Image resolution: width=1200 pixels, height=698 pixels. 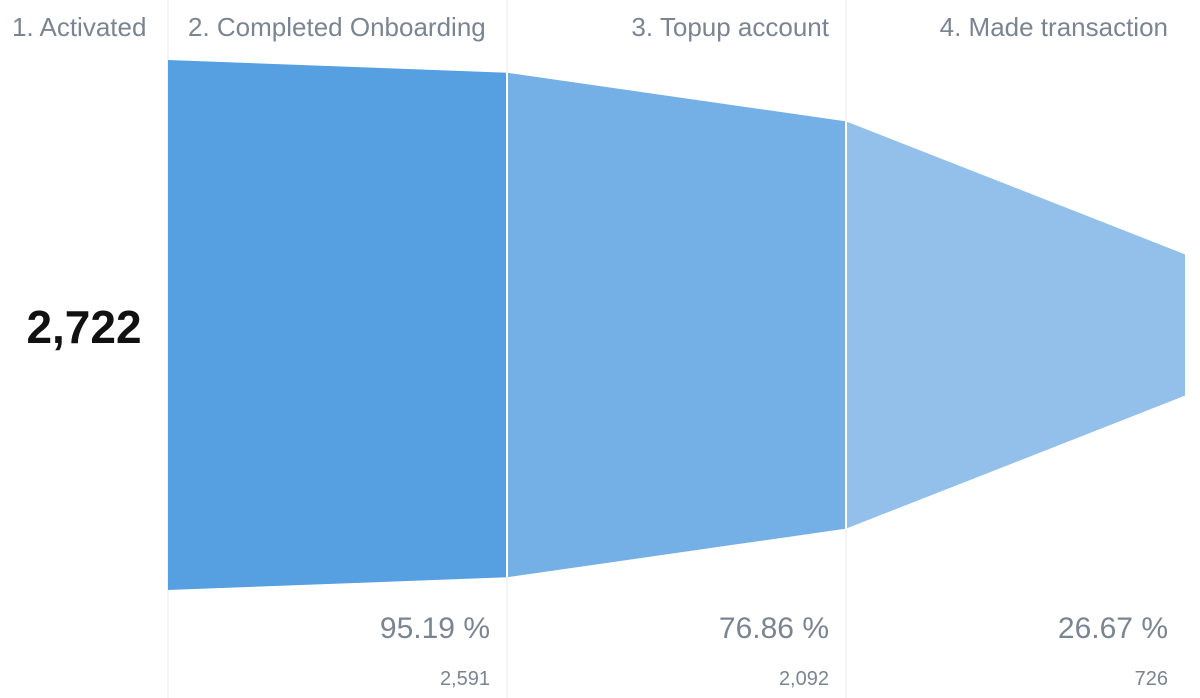 What do you see at coordinates (1151, 679) in the screenshot?
I see `step-count-4: 726` at bounding box center [1151, 679].